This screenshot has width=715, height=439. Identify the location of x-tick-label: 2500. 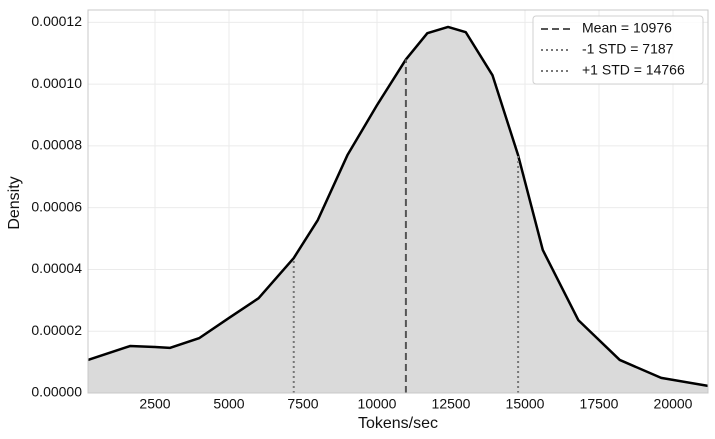
(154, 404).